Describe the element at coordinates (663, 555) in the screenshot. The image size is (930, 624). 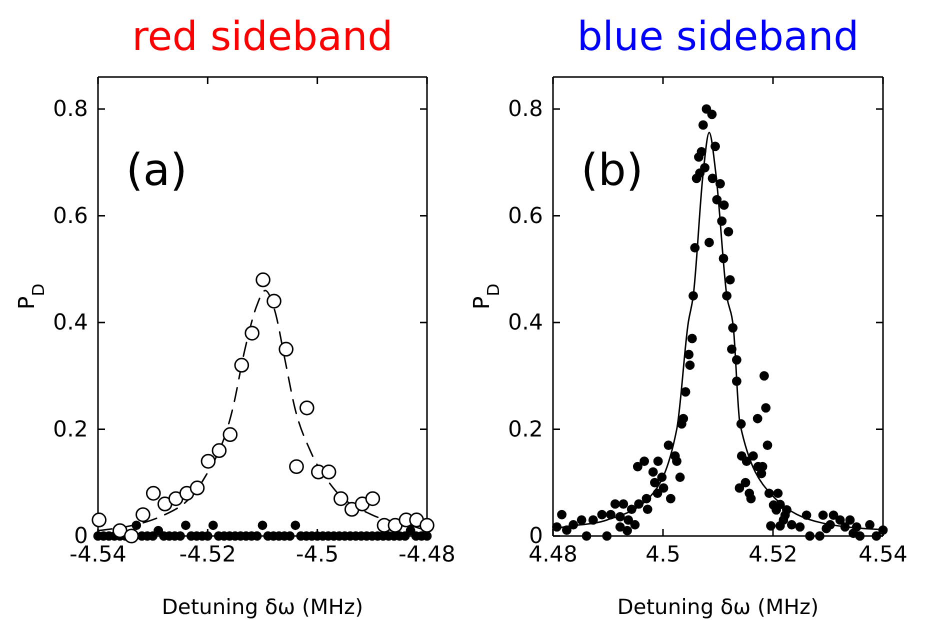
I see `x-tick-label: 4.5` at that location.